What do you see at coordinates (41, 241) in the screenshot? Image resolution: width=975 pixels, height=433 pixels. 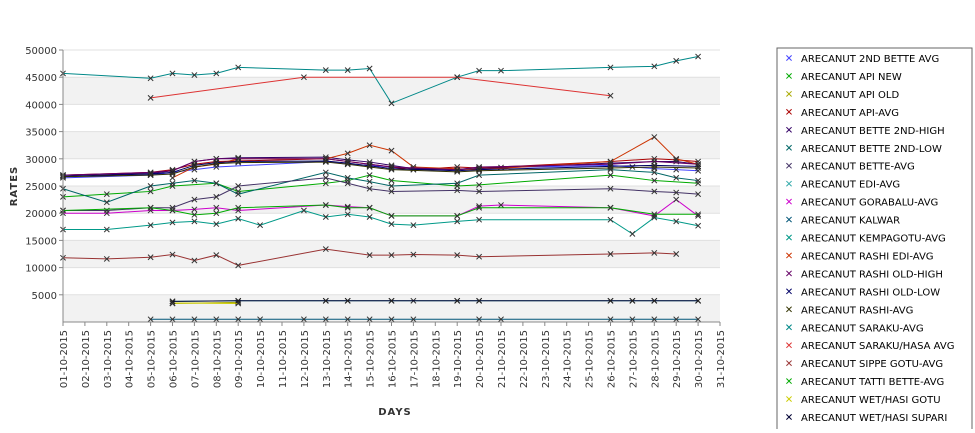 I see `y-tick-label: 15000` at bounding box center [41, 241].